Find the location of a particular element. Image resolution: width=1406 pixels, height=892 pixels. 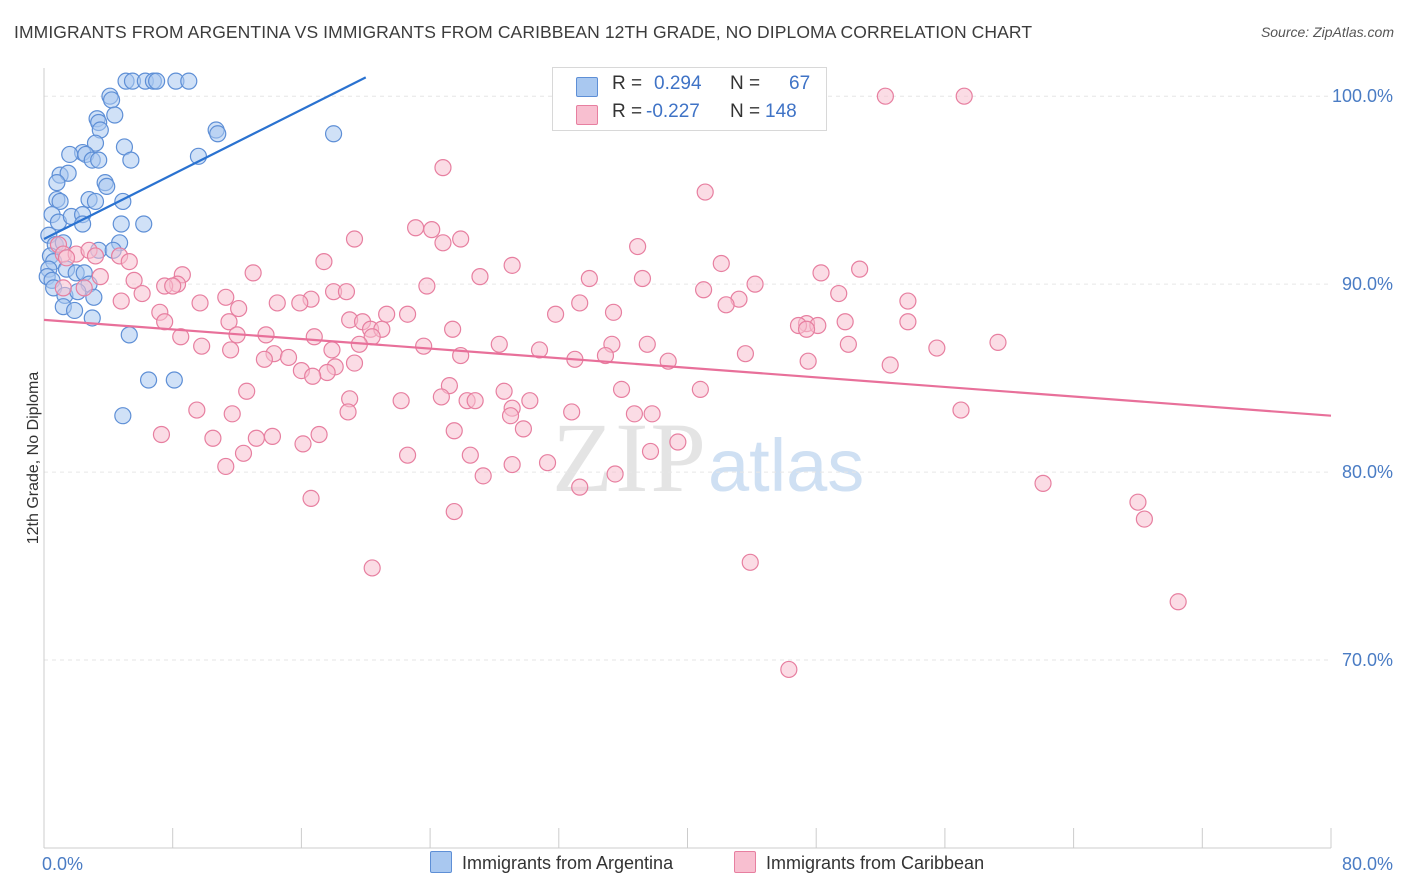

bottom-legend-caribbean: Immigrants from Caribbean is located at coordinates (859, 862).